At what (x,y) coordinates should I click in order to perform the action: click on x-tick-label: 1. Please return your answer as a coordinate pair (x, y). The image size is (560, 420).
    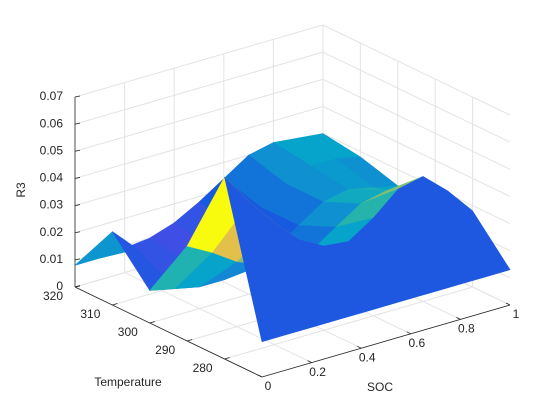
    Looking at the image, I should click on (516, 314).